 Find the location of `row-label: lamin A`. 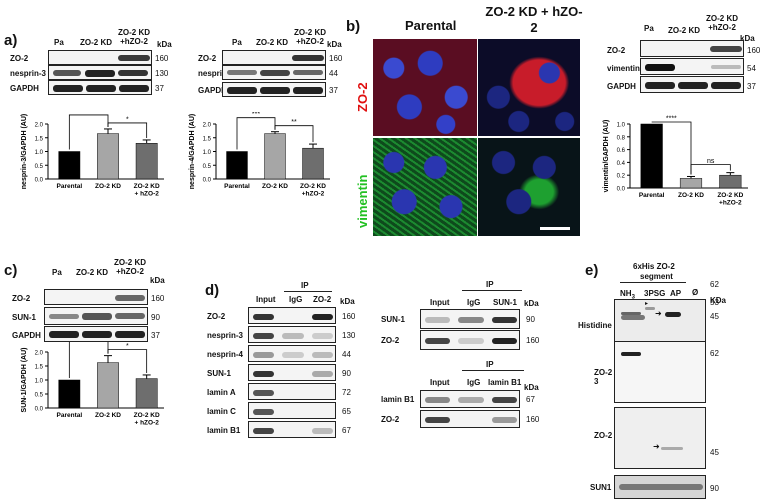

row-label: lamin A is located at coordinates (221, 392).